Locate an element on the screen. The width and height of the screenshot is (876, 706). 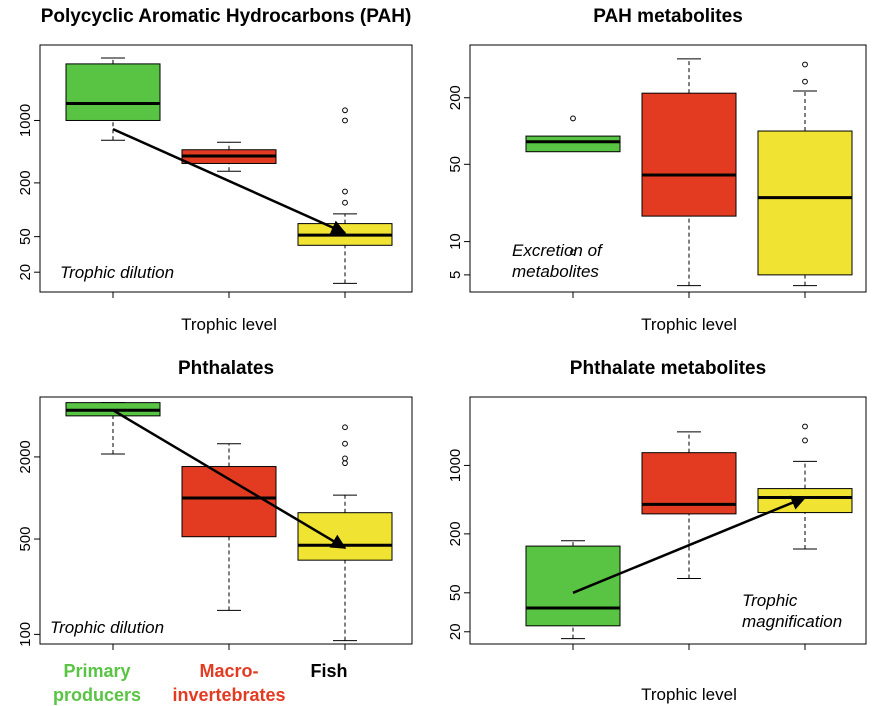
chart-title: Phthalate metabolites is located at coordinates (668, 368).